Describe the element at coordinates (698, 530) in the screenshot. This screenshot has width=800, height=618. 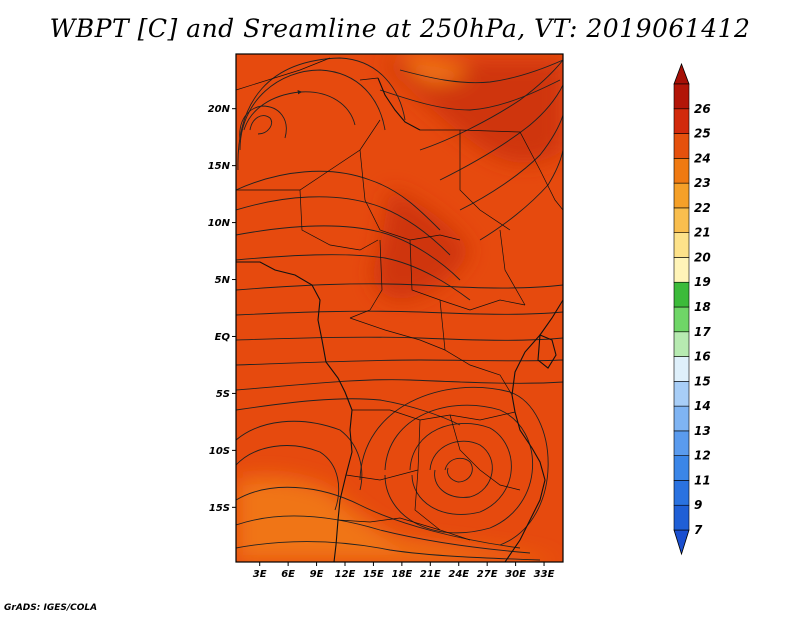
I see `colorbar-label: 7` at that location.